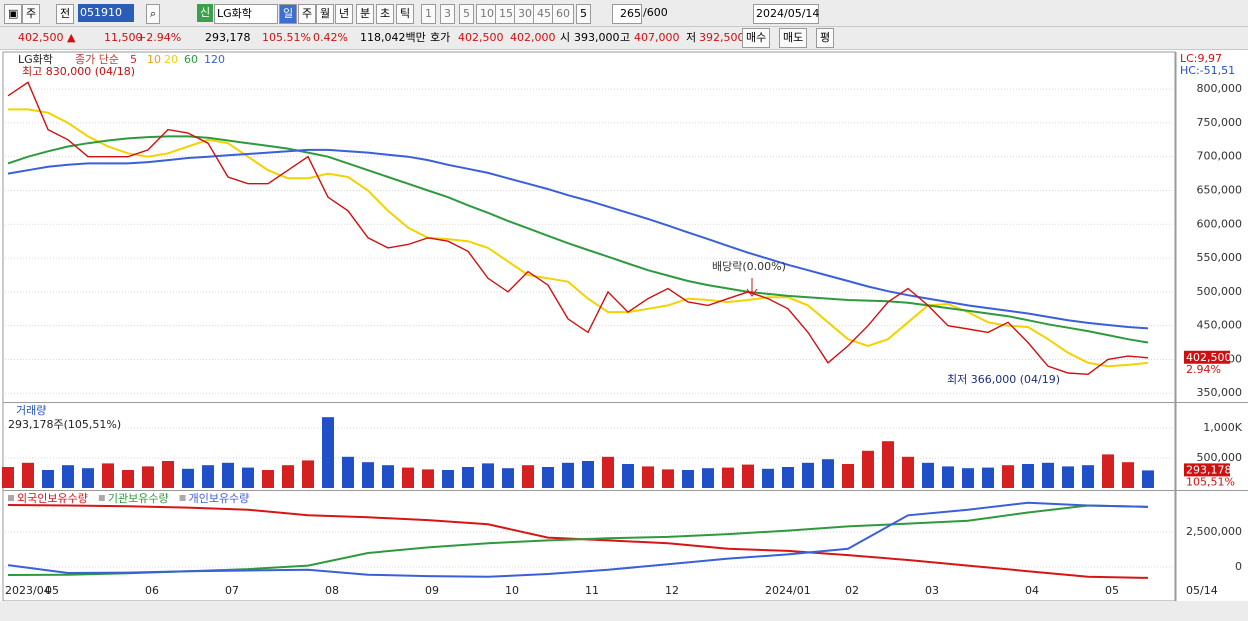  I want to click on x-tick-label: 08, so click(332, 590).